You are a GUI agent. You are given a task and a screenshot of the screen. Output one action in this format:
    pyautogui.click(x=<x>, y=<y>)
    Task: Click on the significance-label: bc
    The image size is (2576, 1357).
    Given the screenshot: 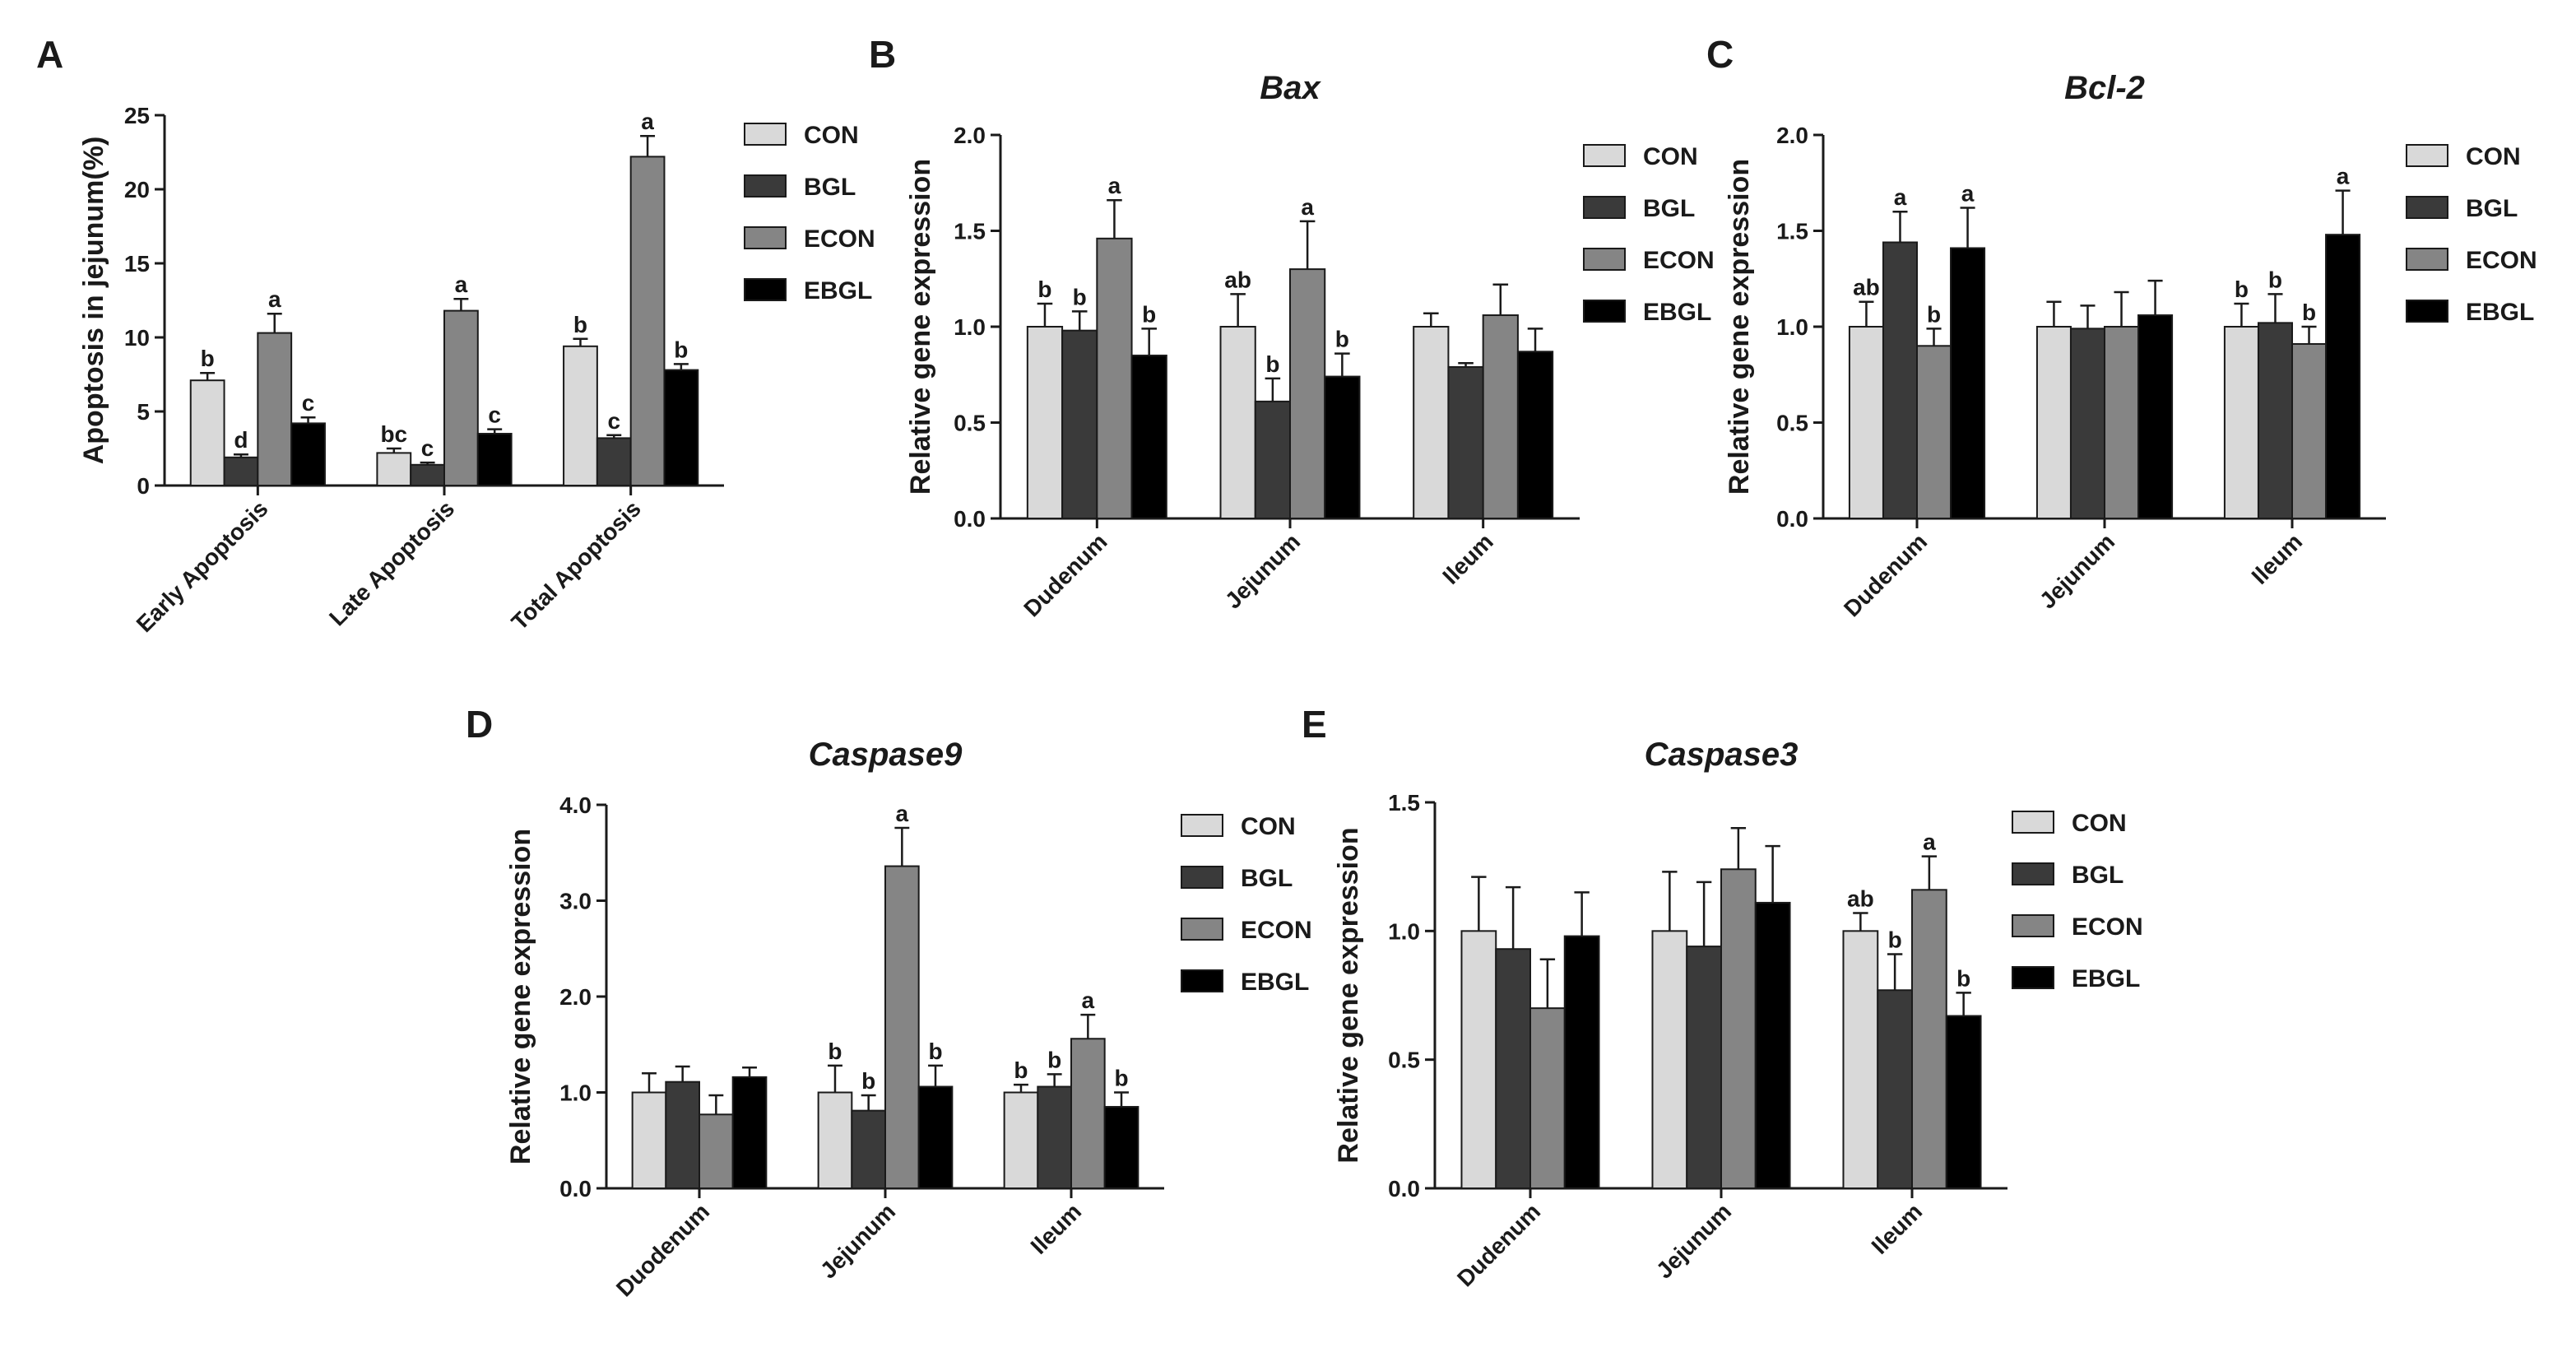 What is the action you would take?
    pyautogui.click(x=394, y=434)
    